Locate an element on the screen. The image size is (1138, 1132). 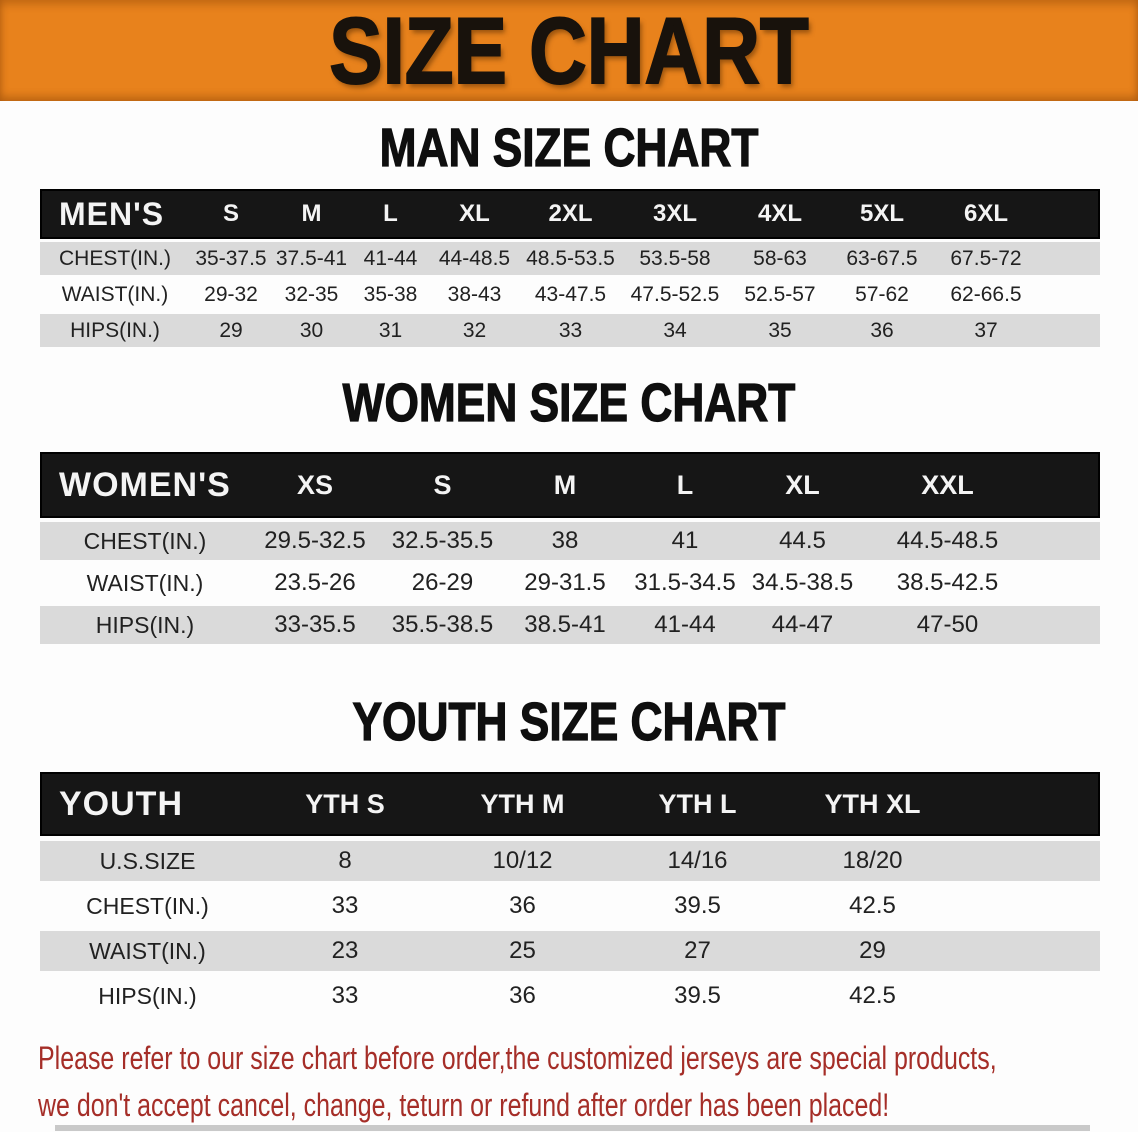
size-value-cell: 67.5-72 is located at coordinates (986, 258).